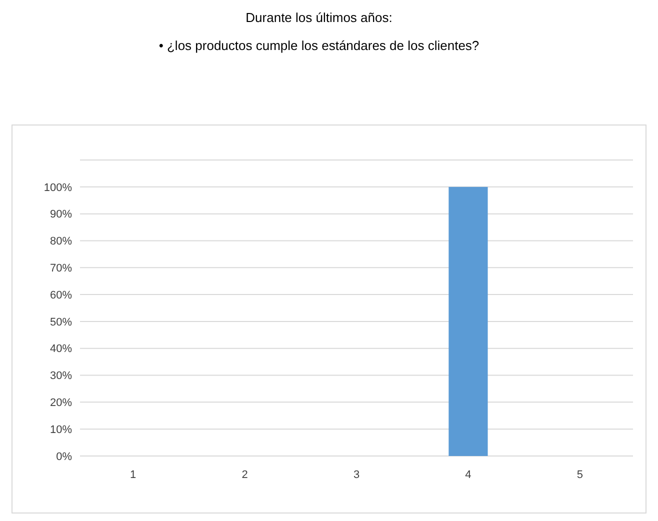  I want to click on x-tick-label: 3, so click(356, 475).